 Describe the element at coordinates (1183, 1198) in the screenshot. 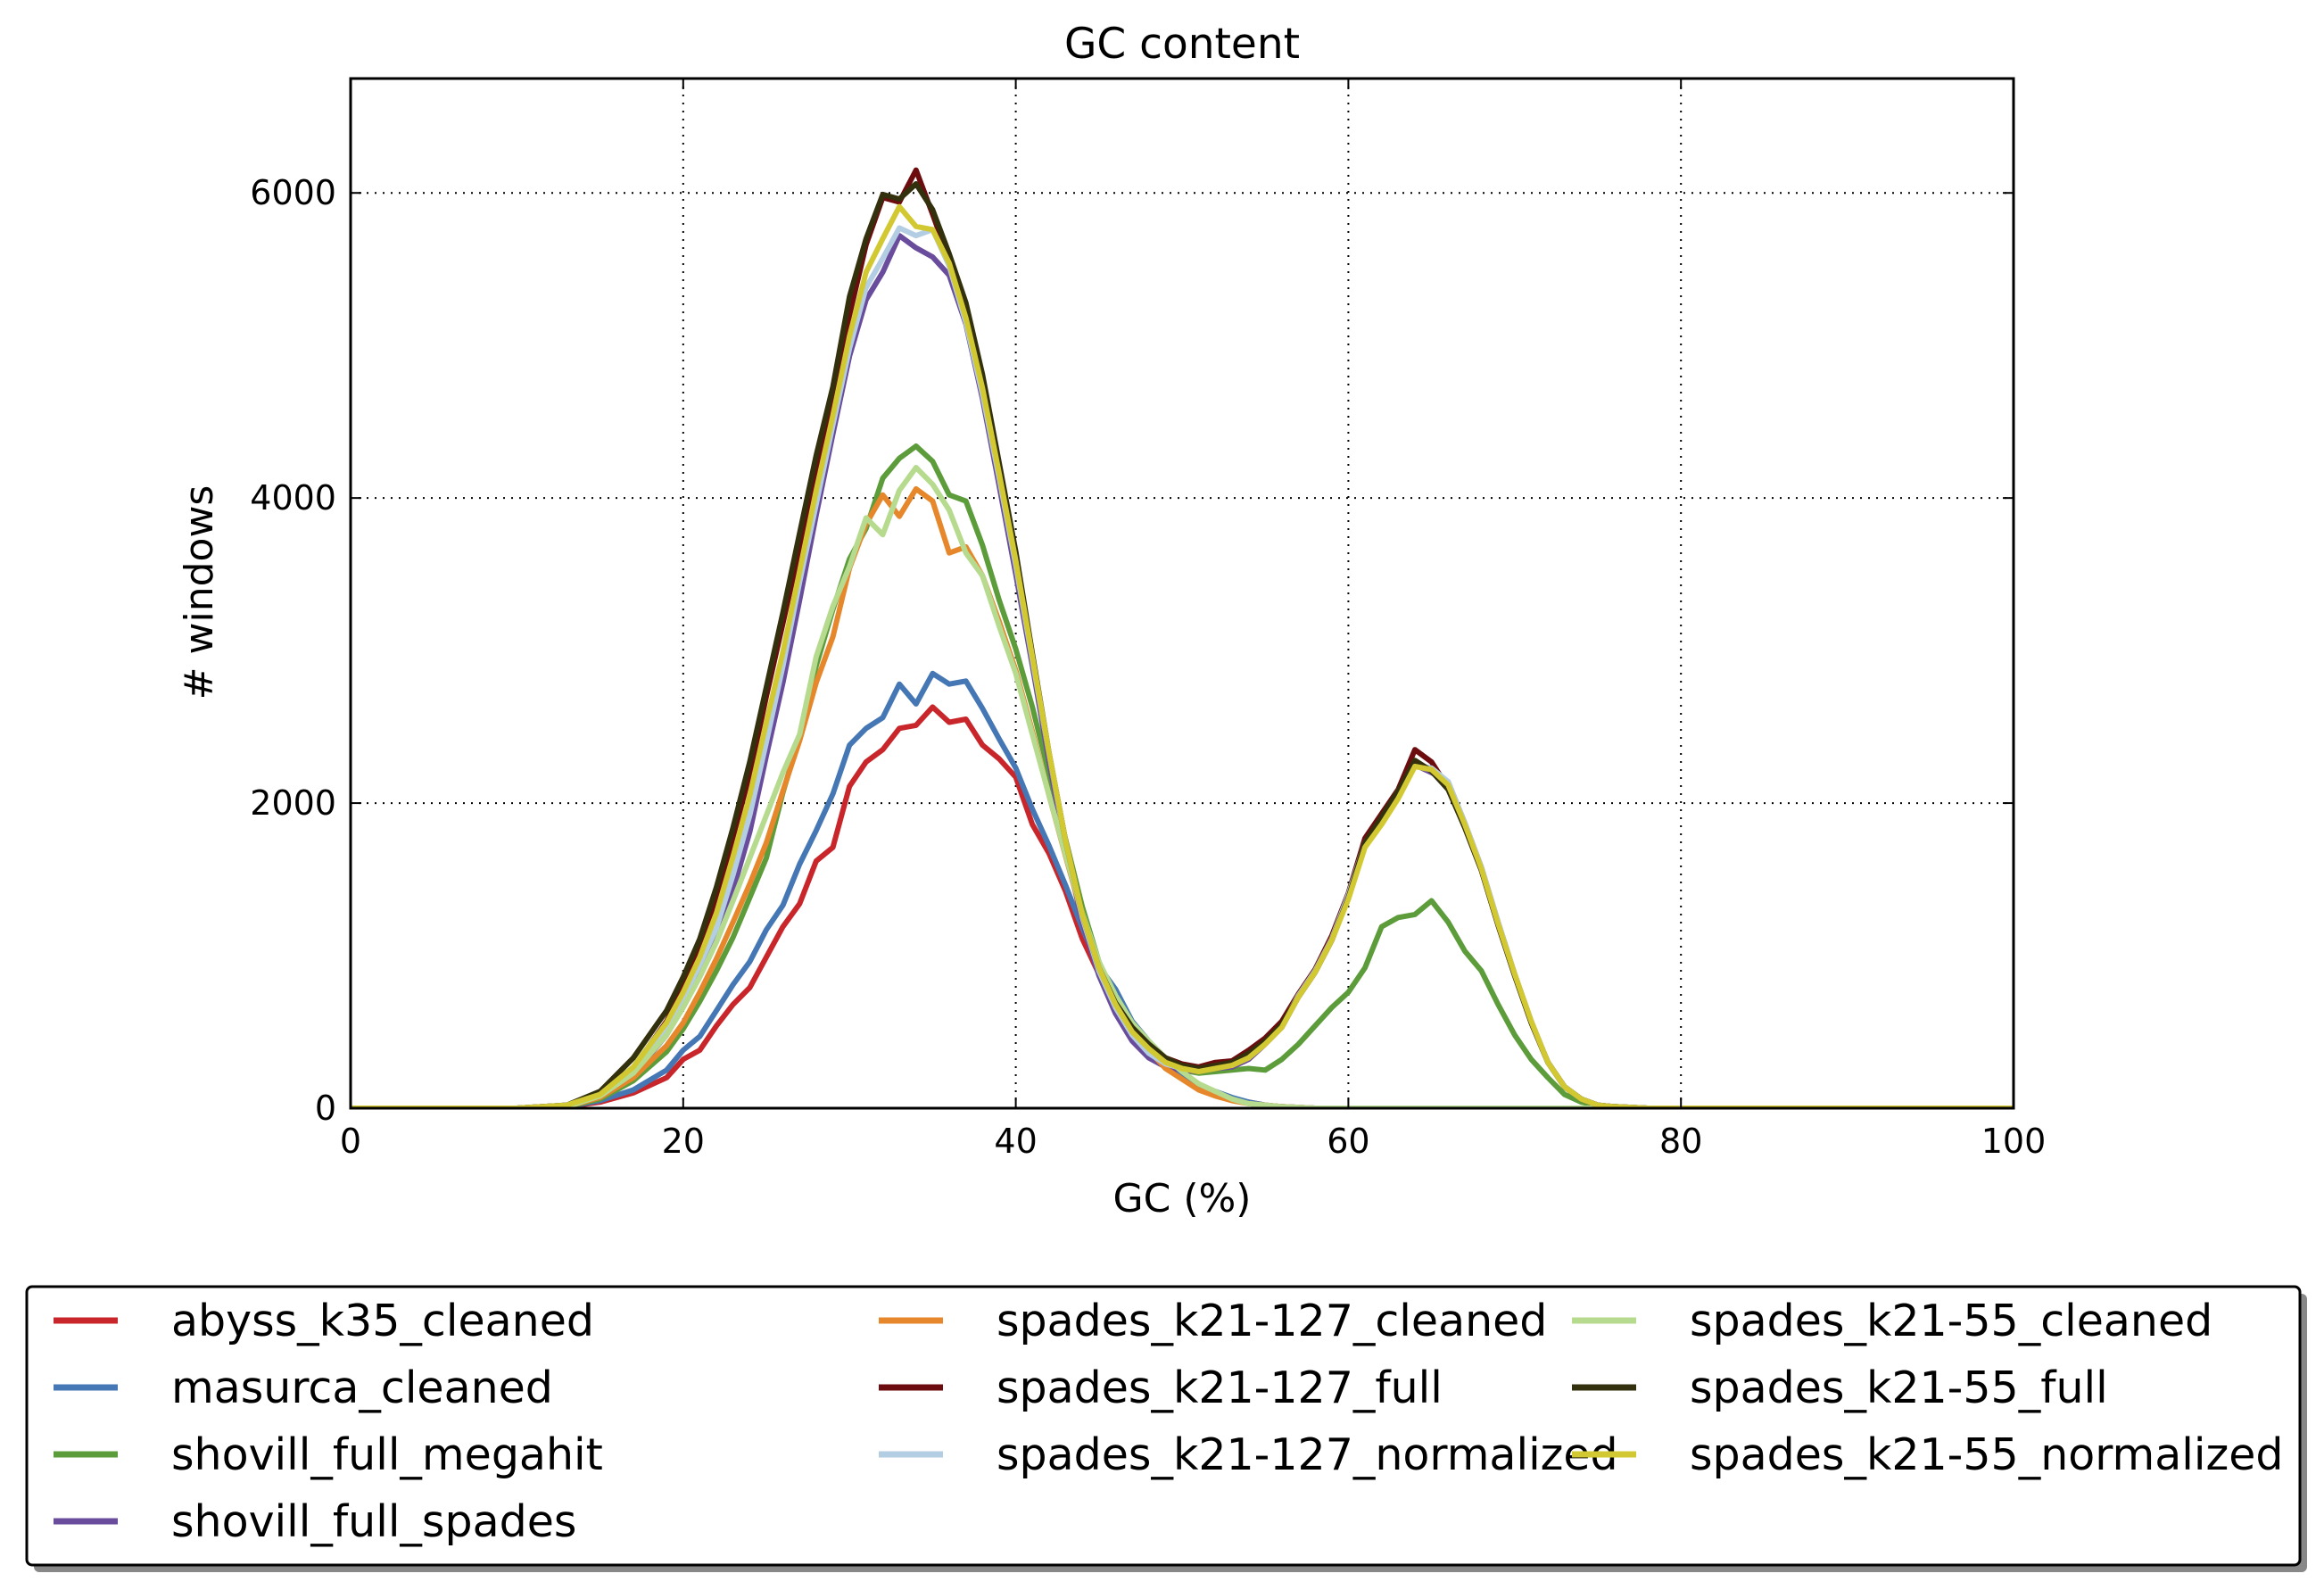

I see `x-axis-title: GC (%)` at that location.